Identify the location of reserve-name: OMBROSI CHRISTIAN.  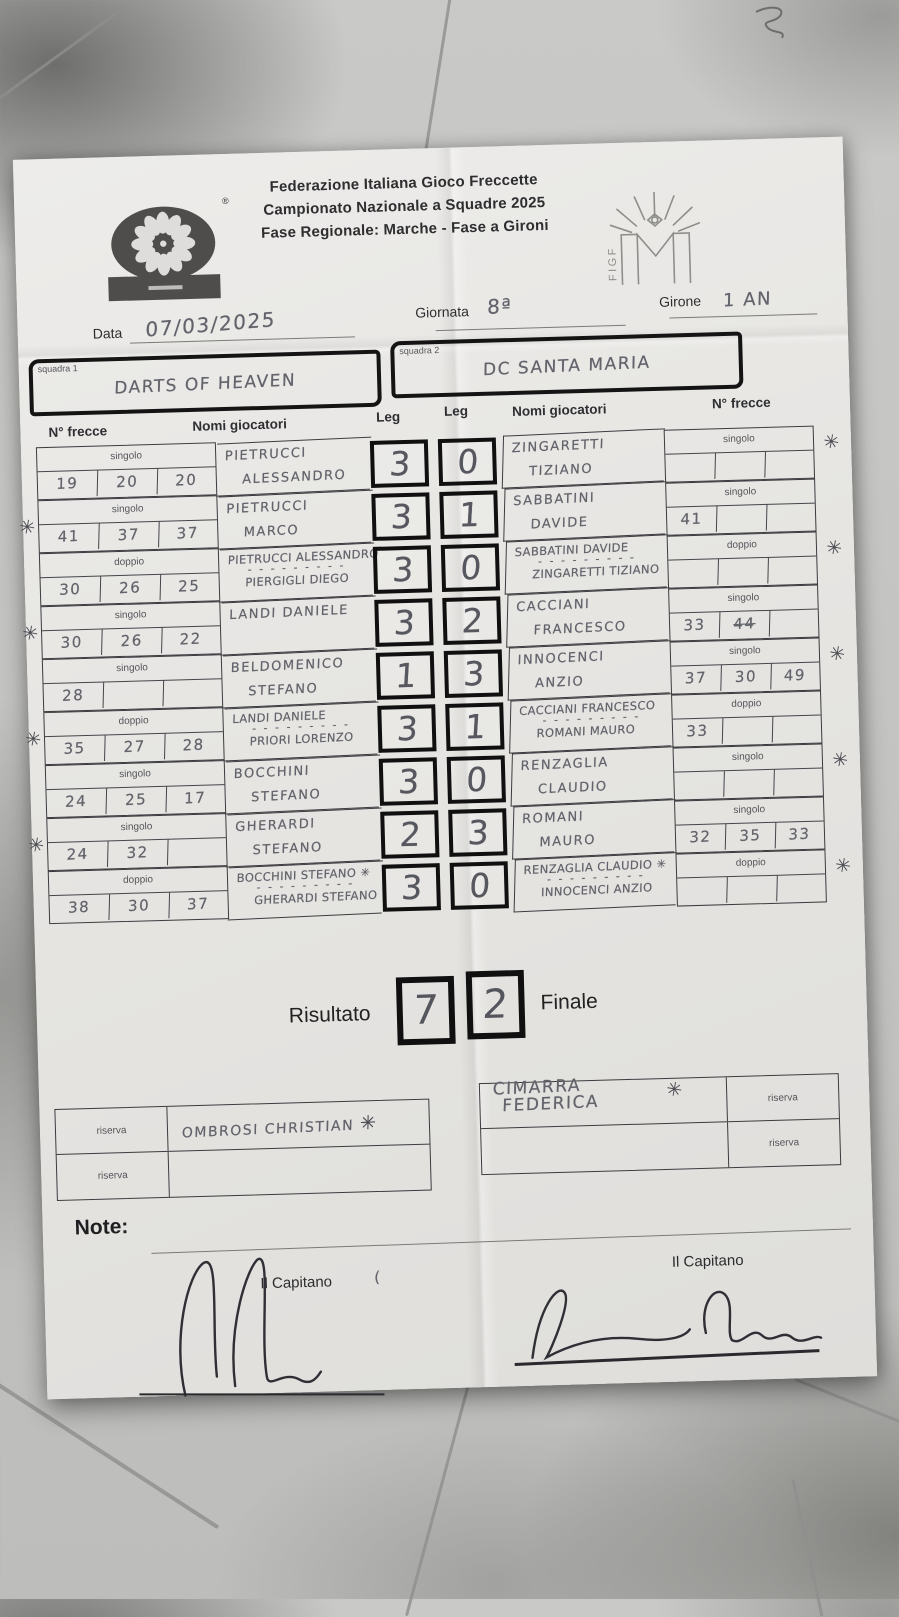
(268, 1129).